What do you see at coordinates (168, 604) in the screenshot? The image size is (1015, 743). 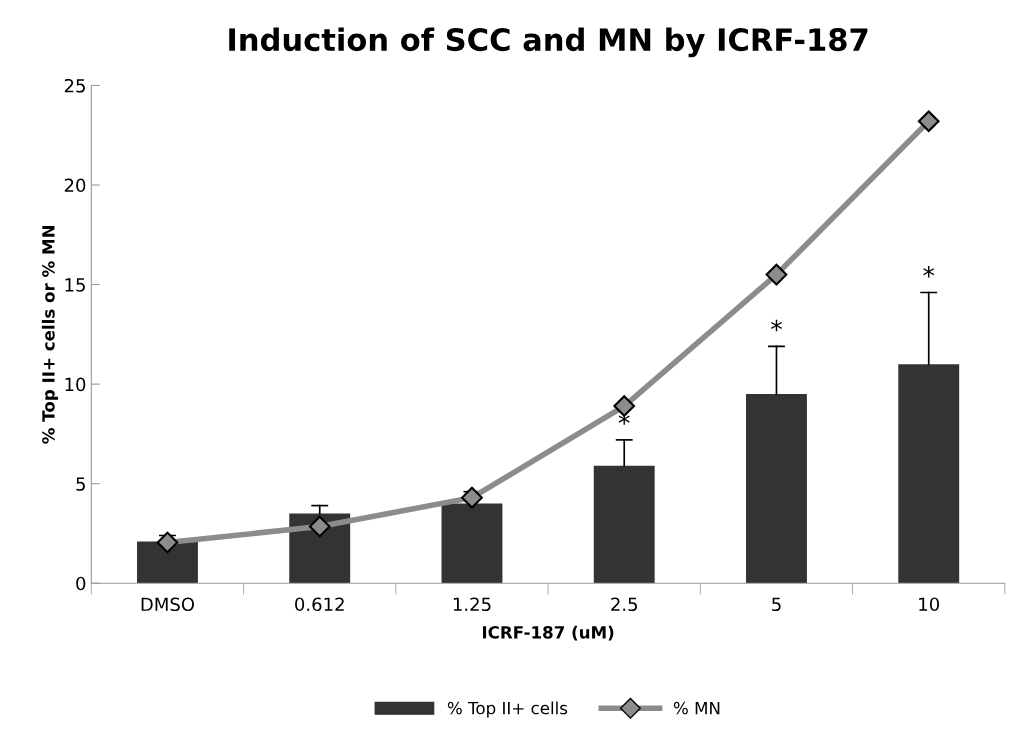 I see `x-tick-label: DMSO` at bounding box center [168, 604].